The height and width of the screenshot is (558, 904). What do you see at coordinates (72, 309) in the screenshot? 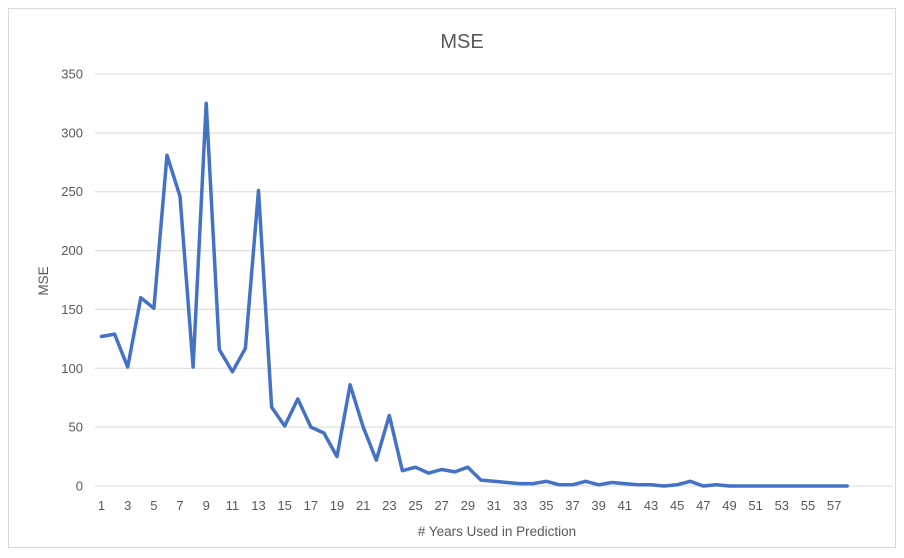
I see `y-tick-label: 150` at bounding box center [72, 309].